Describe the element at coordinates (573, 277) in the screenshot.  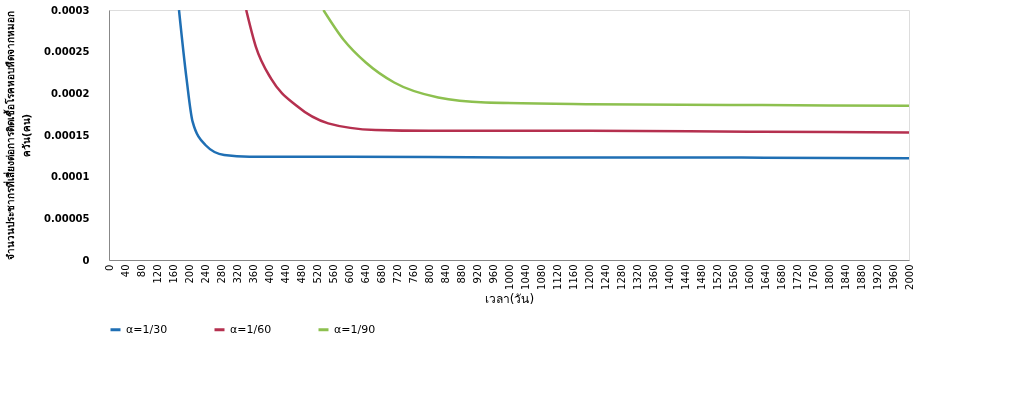
I see `x-tick-label: 1160` at that location.